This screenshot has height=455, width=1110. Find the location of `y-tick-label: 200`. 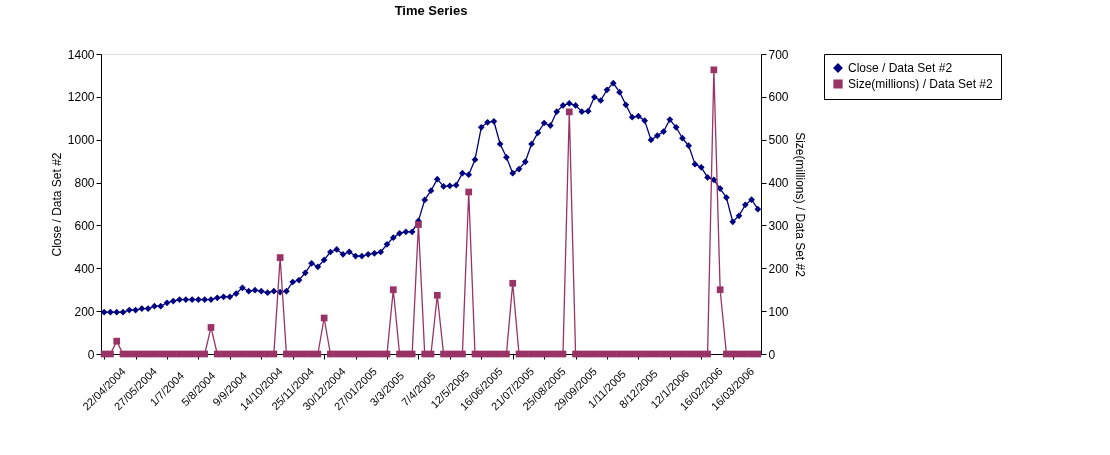

y-tick-label: 200 is located at coordinates (84, 311).